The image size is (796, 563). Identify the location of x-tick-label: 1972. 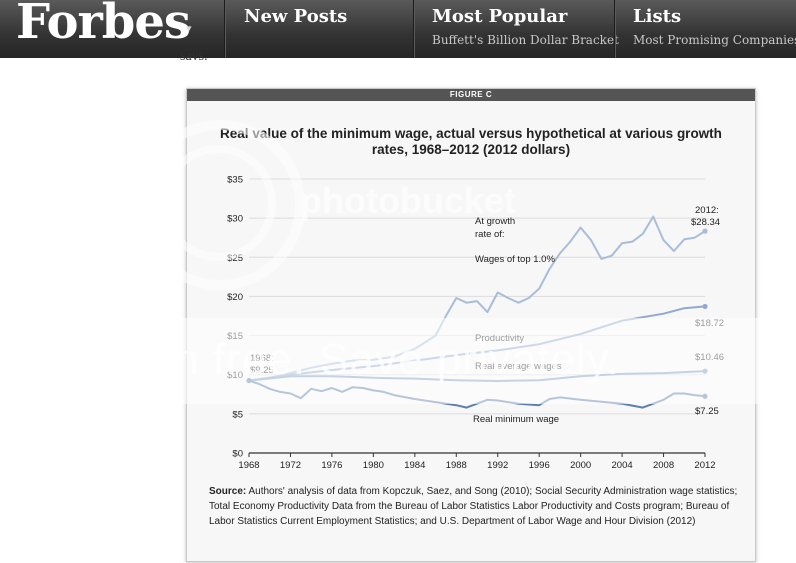
(290, 465).